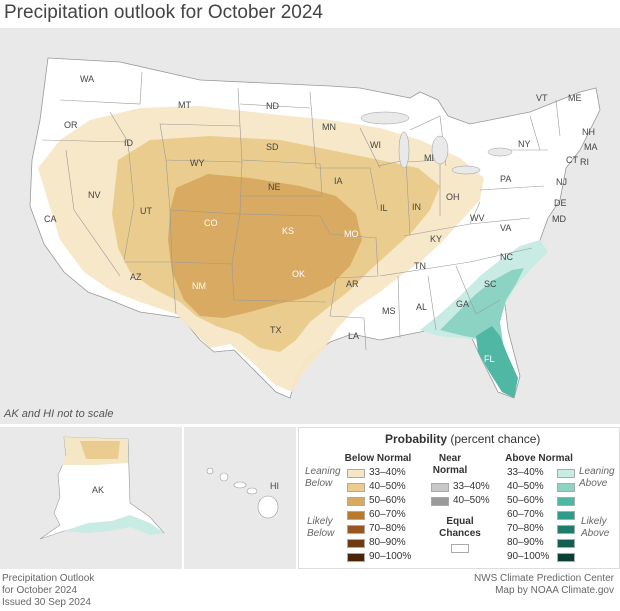 Image resolution: width=620 pixels, height=611 pixels. Describe the element at coordinates (129, 143) in the screenshot. I see `state-label-id: ID` at that location.